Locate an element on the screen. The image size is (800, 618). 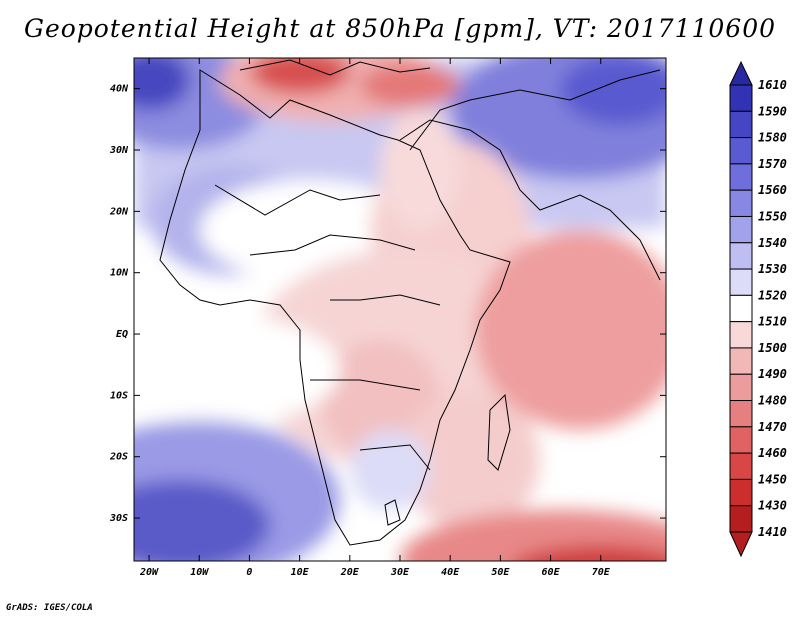
colorbar-label: 1520 is located at coordinates (772, 295).